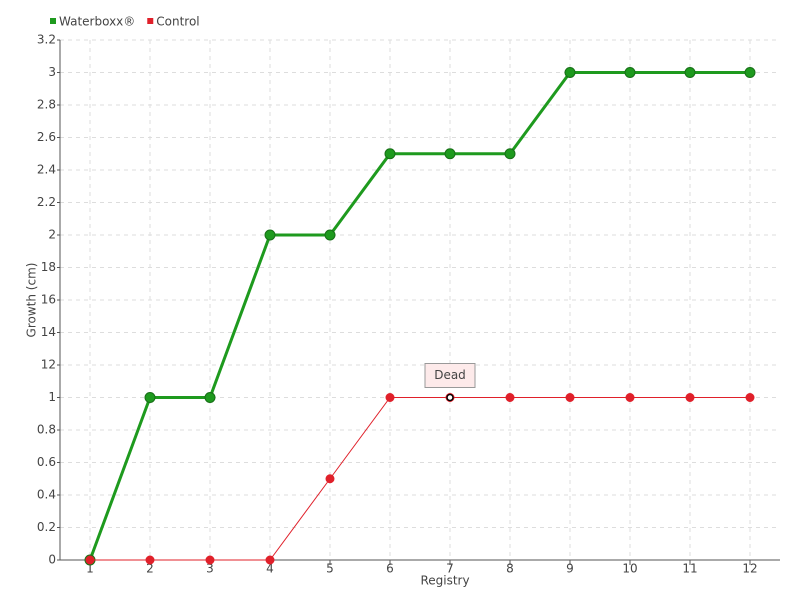  I want to click on y-tick-label: 12, so click(48, 365).